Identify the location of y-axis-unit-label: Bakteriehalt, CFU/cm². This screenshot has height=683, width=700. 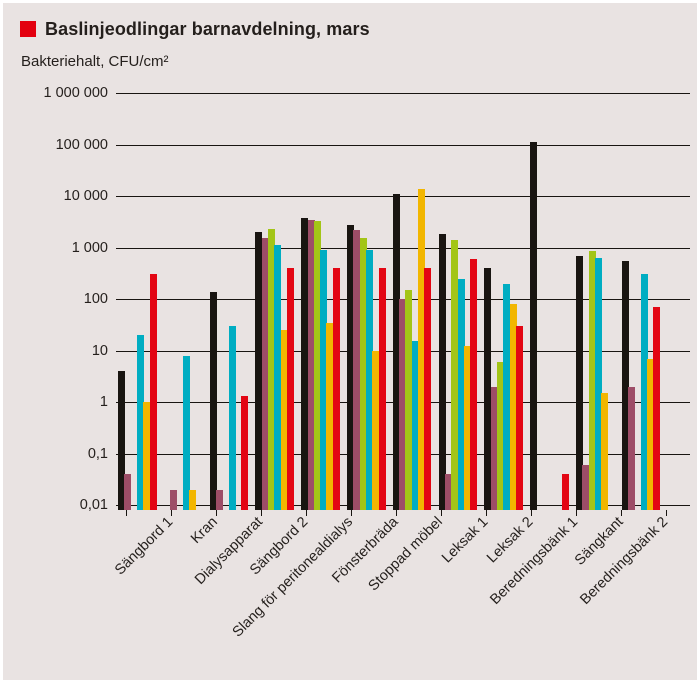
(95, 61).